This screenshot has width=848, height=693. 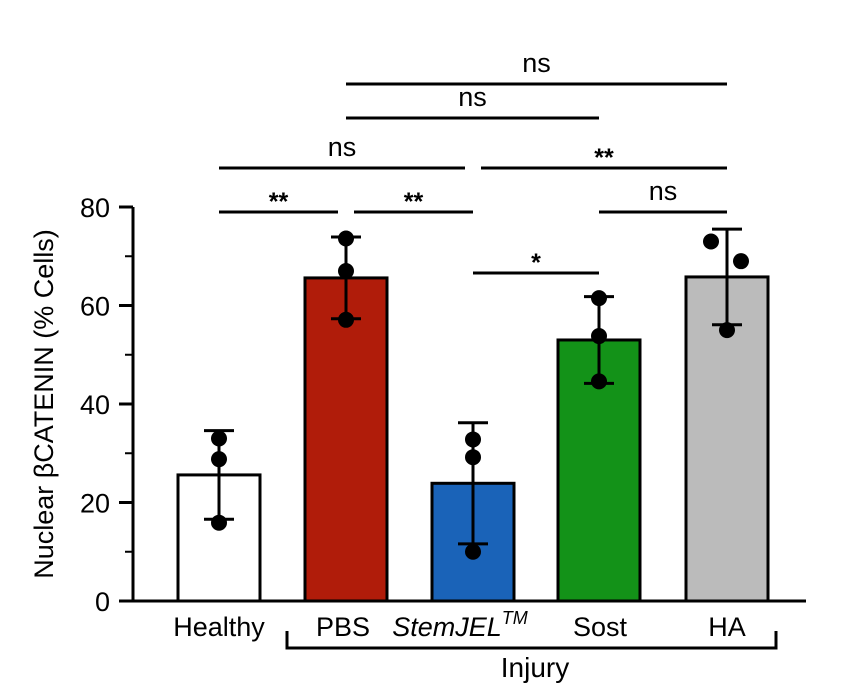 I want to click on category-label-healthy: Healthy, so click(x=219, y=627).